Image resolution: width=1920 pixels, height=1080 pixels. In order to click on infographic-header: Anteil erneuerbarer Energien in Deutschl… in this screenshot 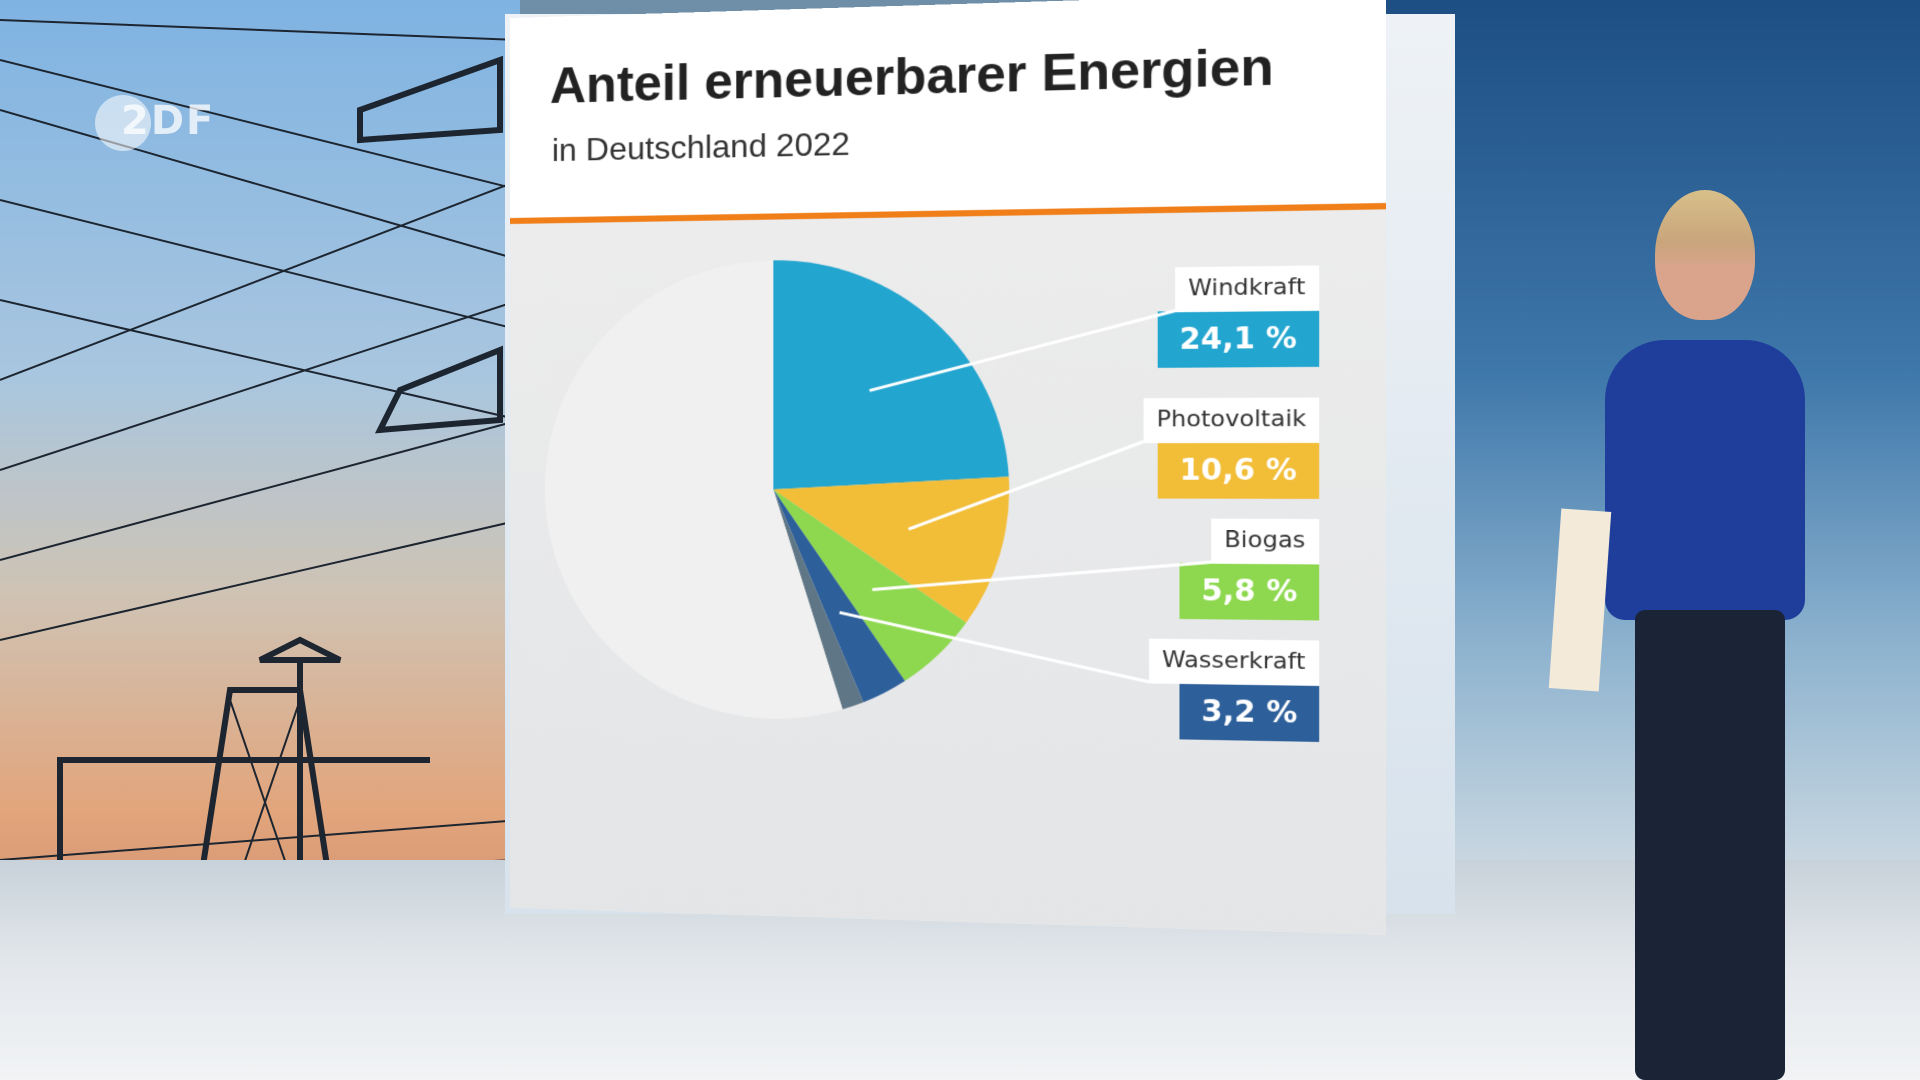, I will do `click(948, 111)`.